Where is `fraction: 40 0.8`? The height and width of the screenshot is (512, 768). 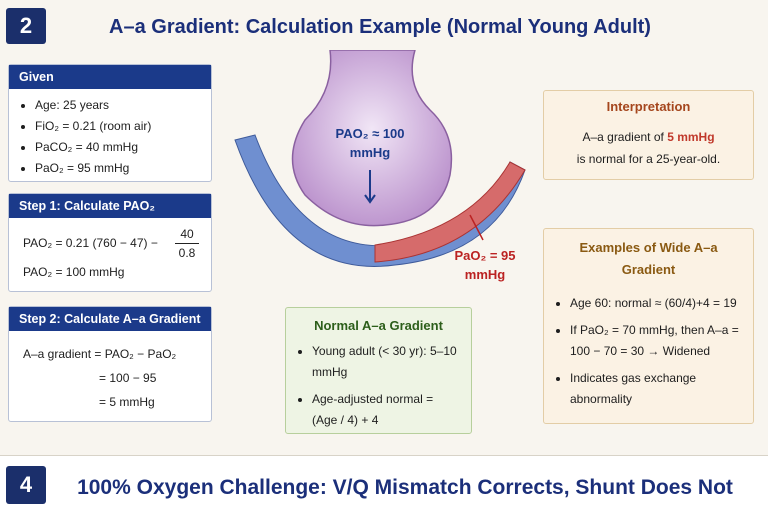 fraction: 40 0.8 is located at coordinates (187, 243).